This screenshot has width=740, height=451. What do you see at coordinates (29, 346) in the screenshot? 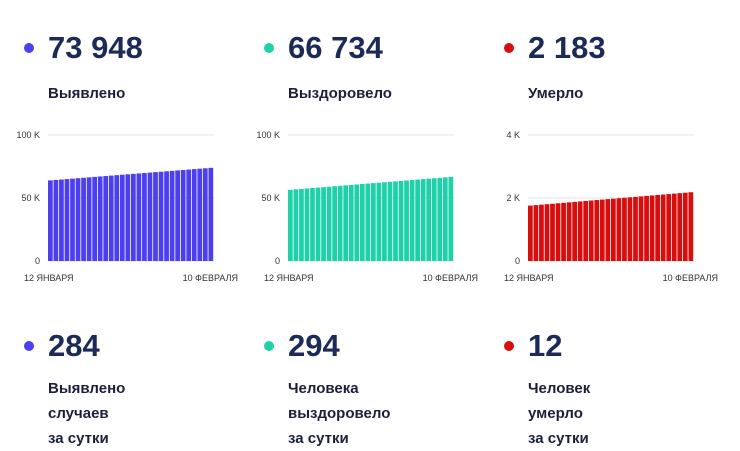
I see `daily-detected-dot-icon` at bounding box center [29, 346].